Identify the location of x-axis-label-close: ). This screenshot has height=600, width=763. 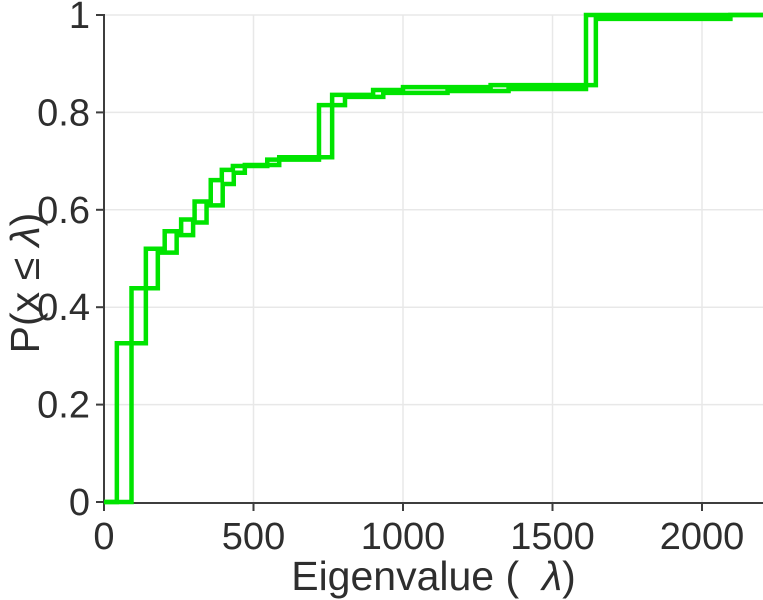
(569, 576).